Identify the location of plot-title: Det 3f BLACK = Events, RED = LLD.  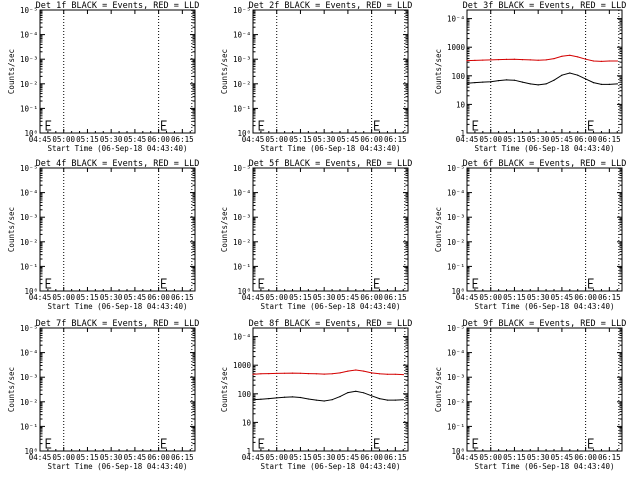
(545, 6).